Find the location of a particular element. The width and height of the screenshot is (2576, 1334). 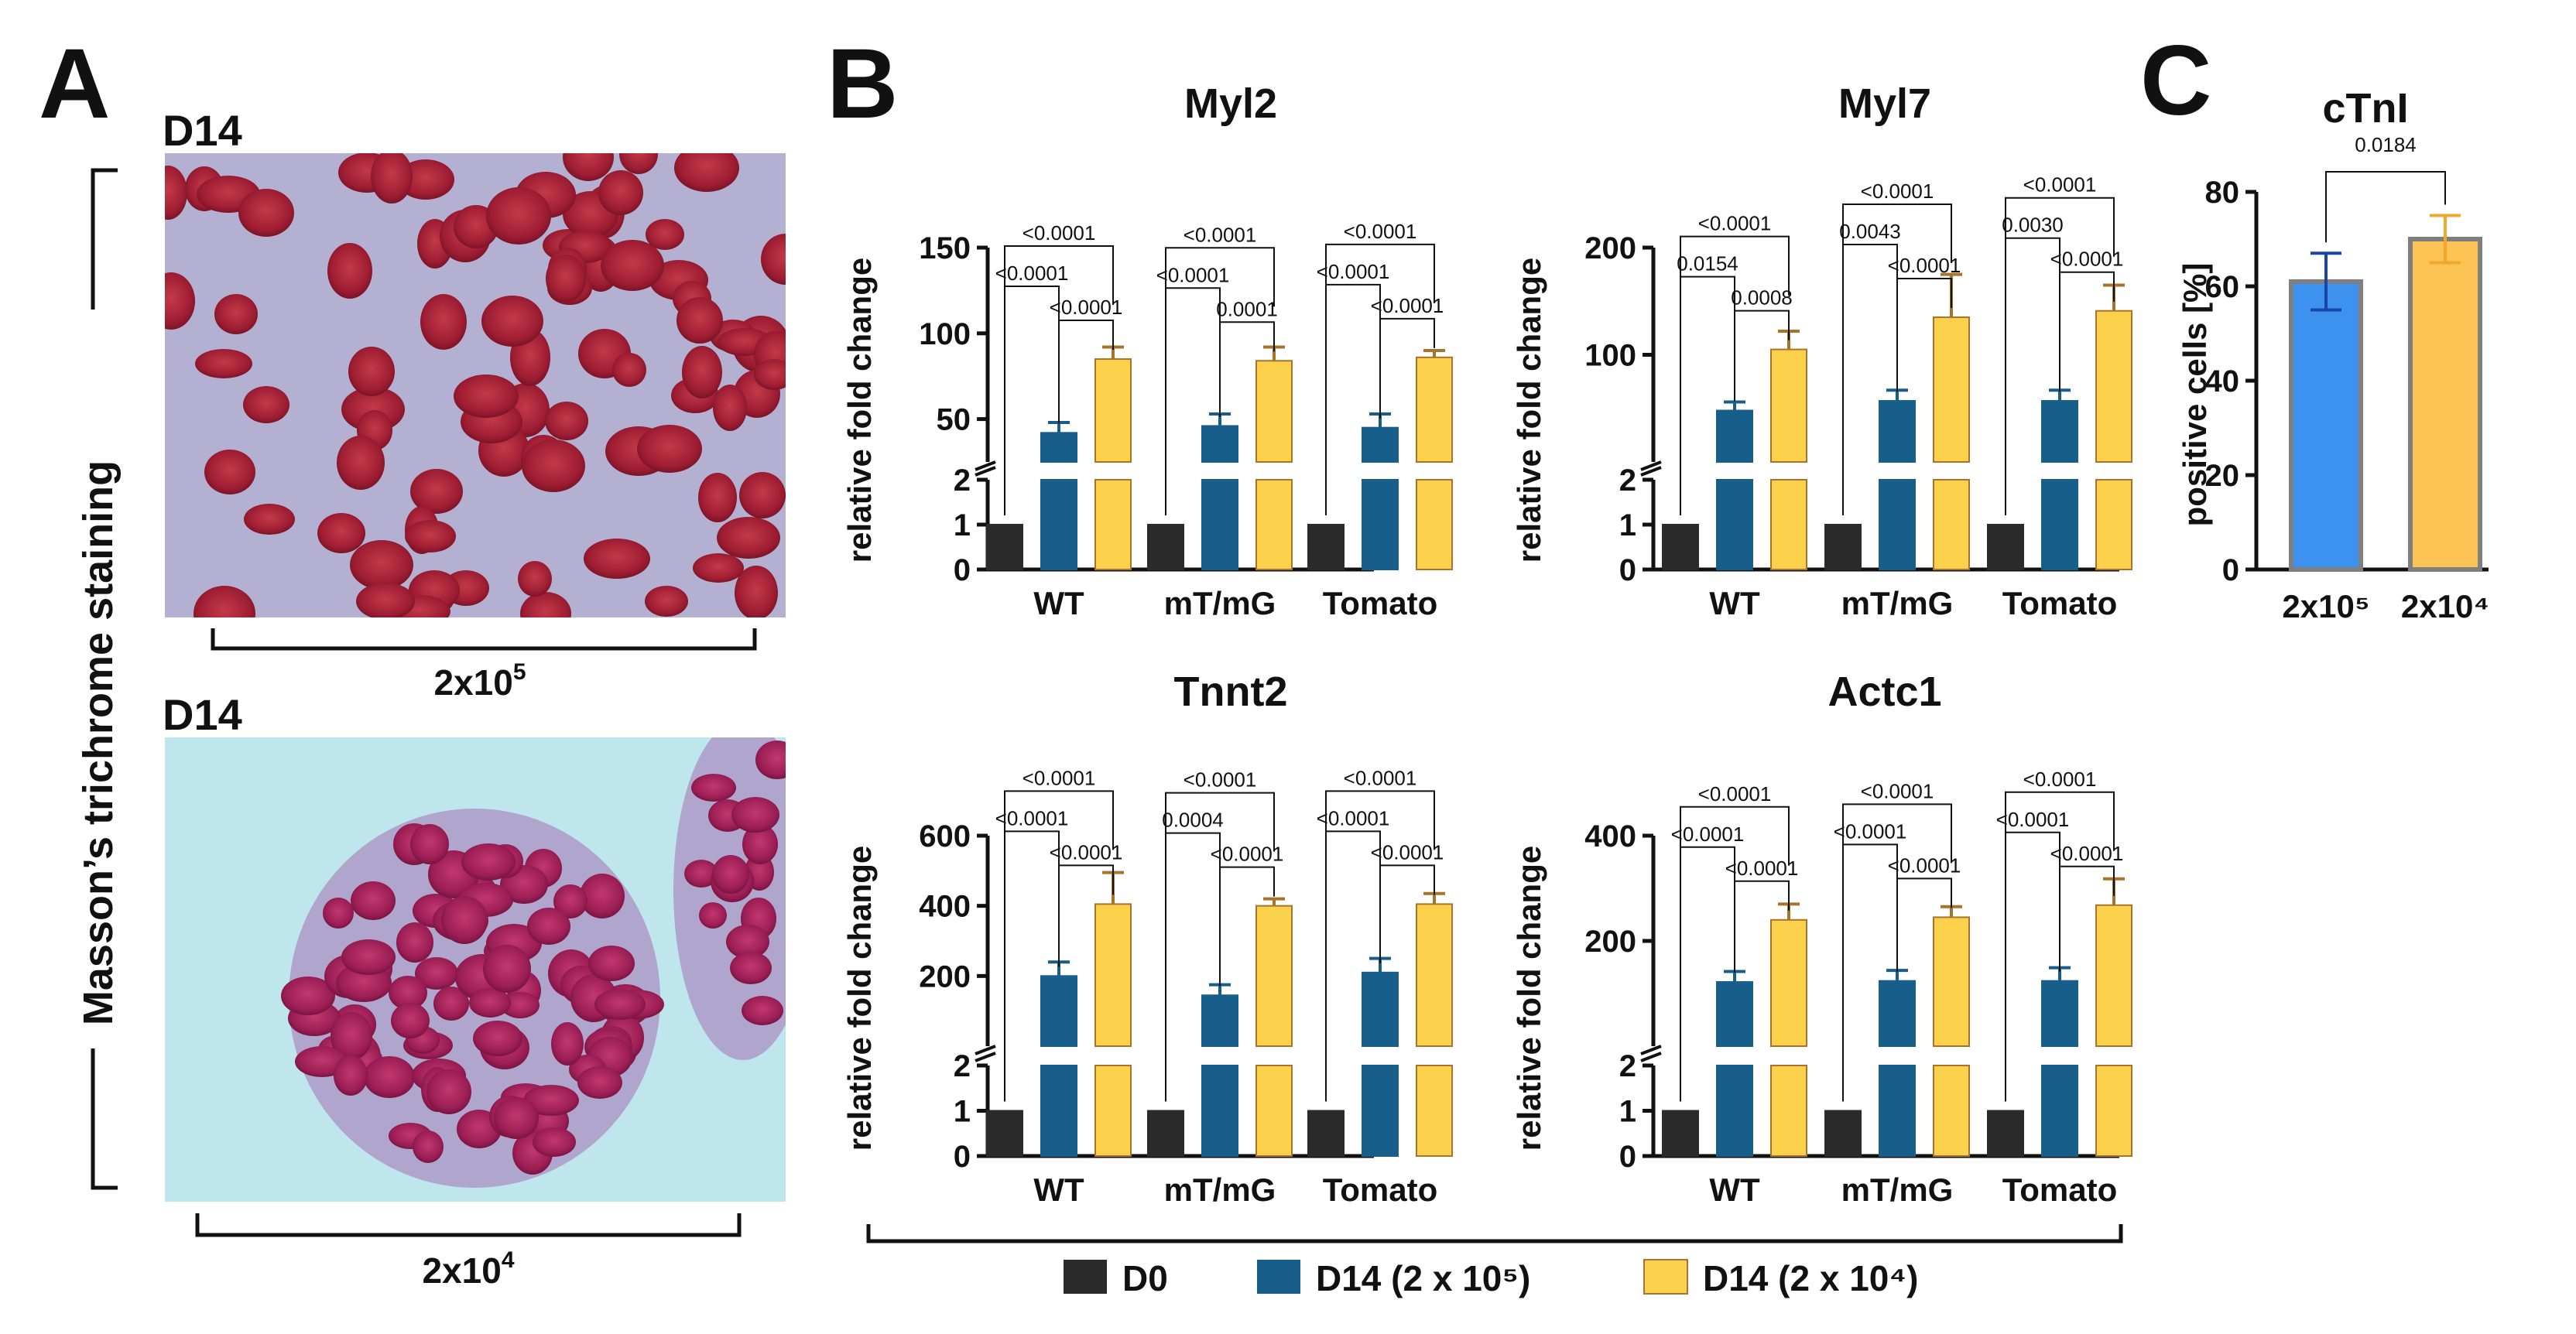

y-tick-label: 150 is located at coordinates (945, 248).